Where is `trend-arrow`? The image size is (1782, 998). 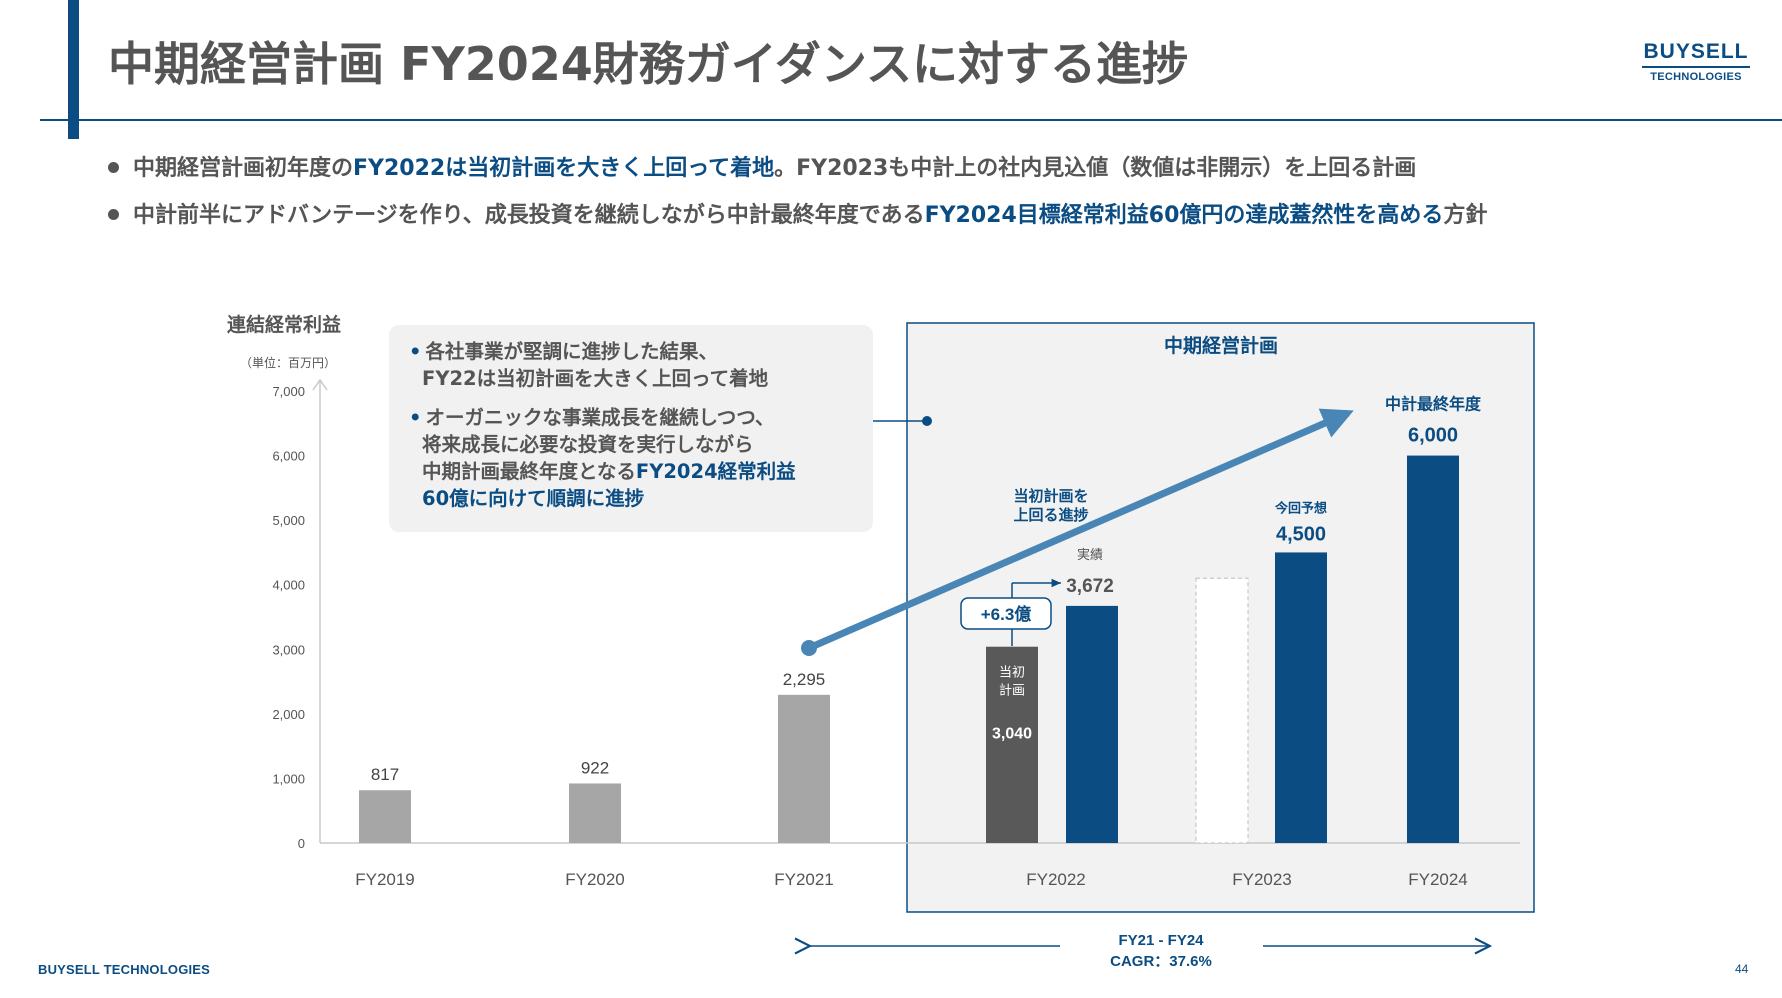 trend-arrow is located at coordinates (1080, 530).